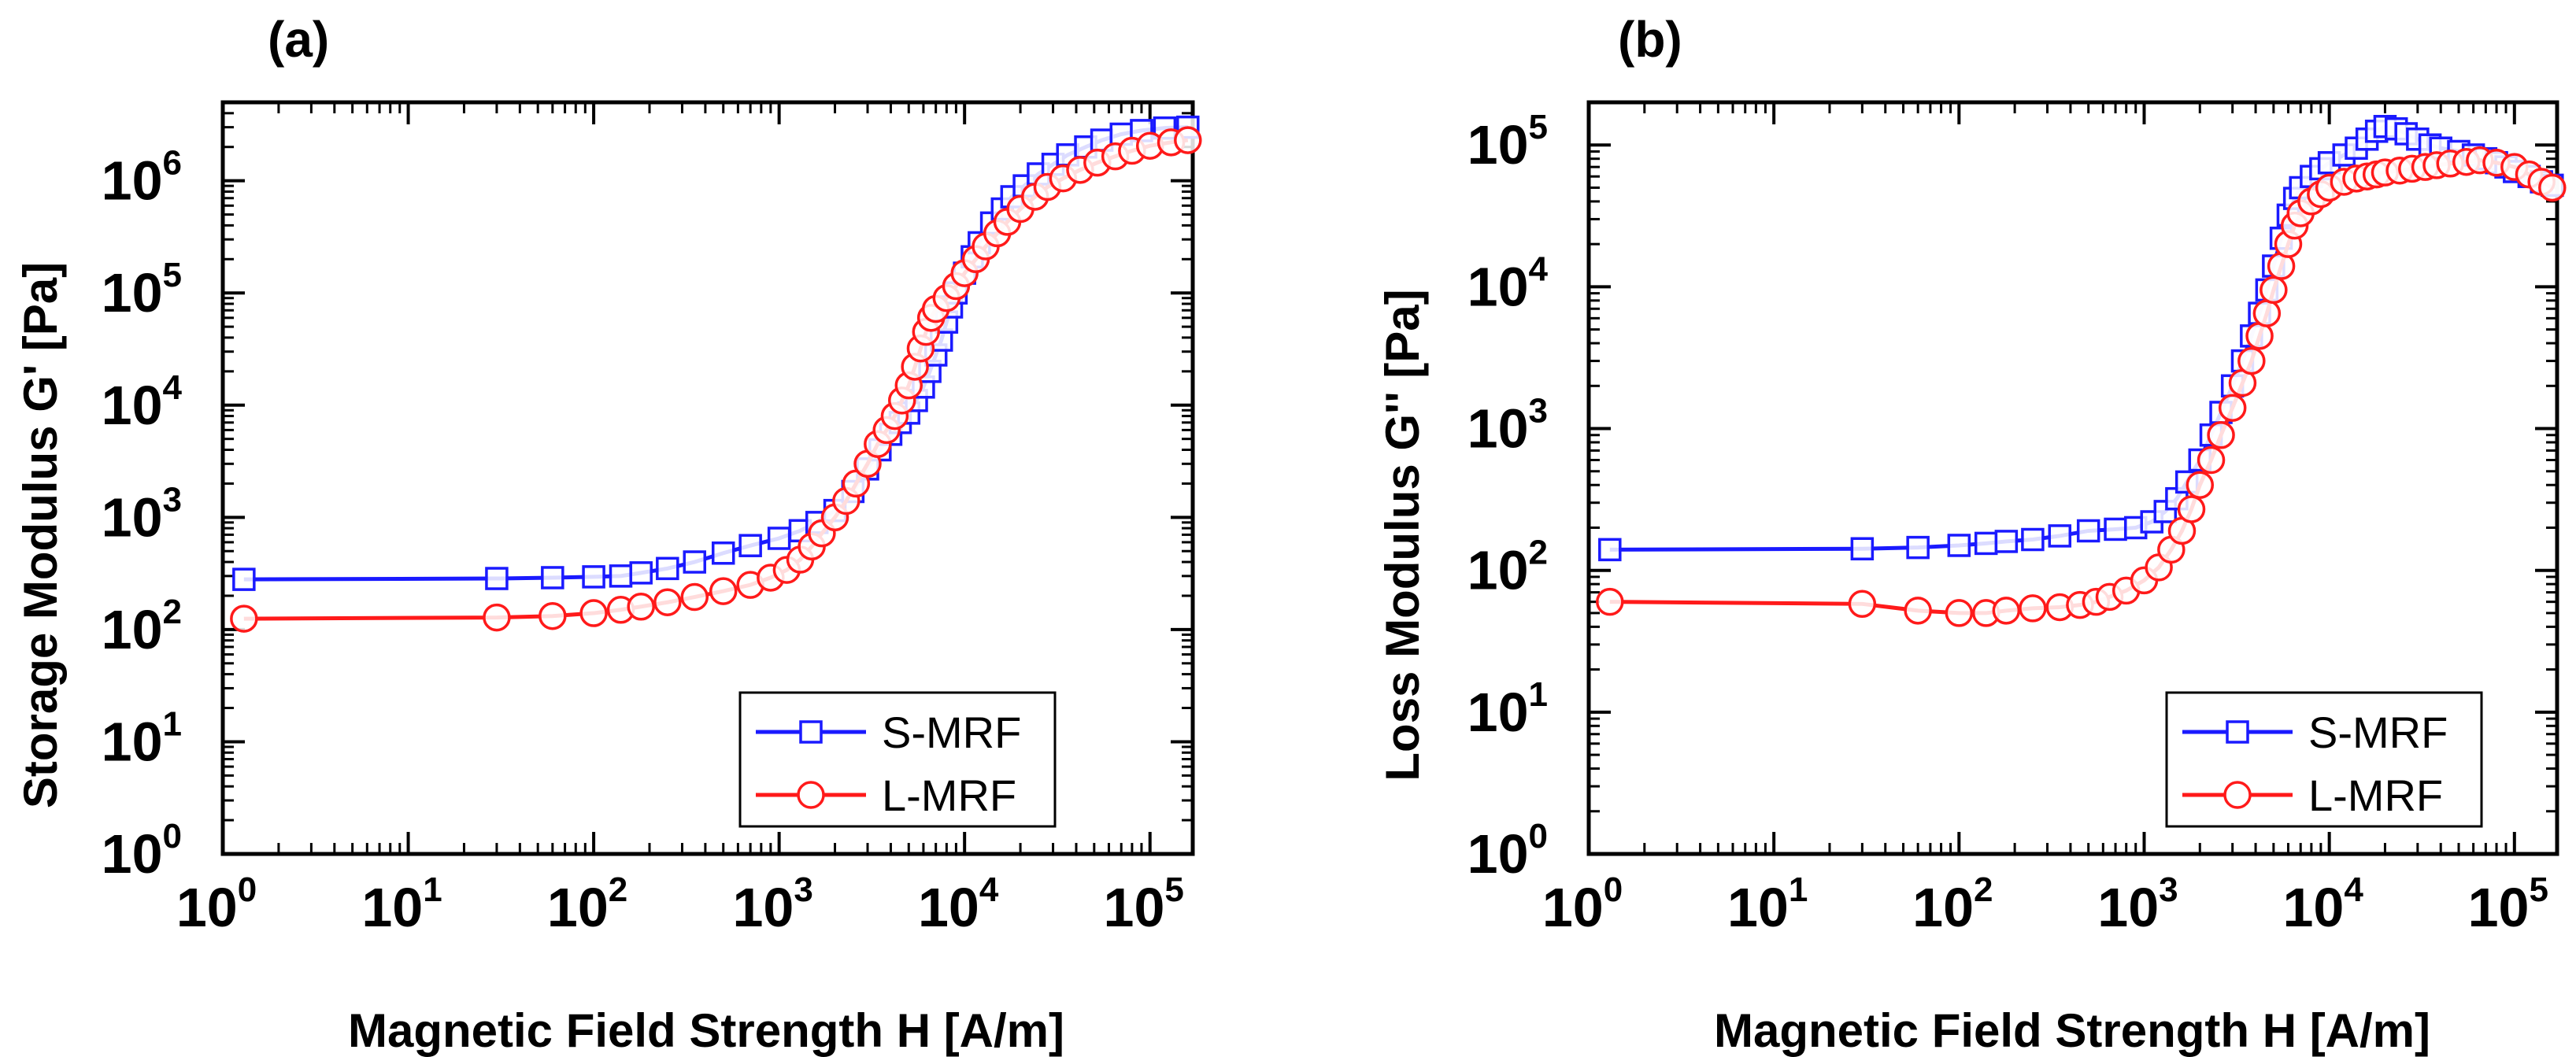  Describe the element at coordinates (949, 795) in the screenshot. I see `legend-label-l-mrf-a: L-MRF` at that location.